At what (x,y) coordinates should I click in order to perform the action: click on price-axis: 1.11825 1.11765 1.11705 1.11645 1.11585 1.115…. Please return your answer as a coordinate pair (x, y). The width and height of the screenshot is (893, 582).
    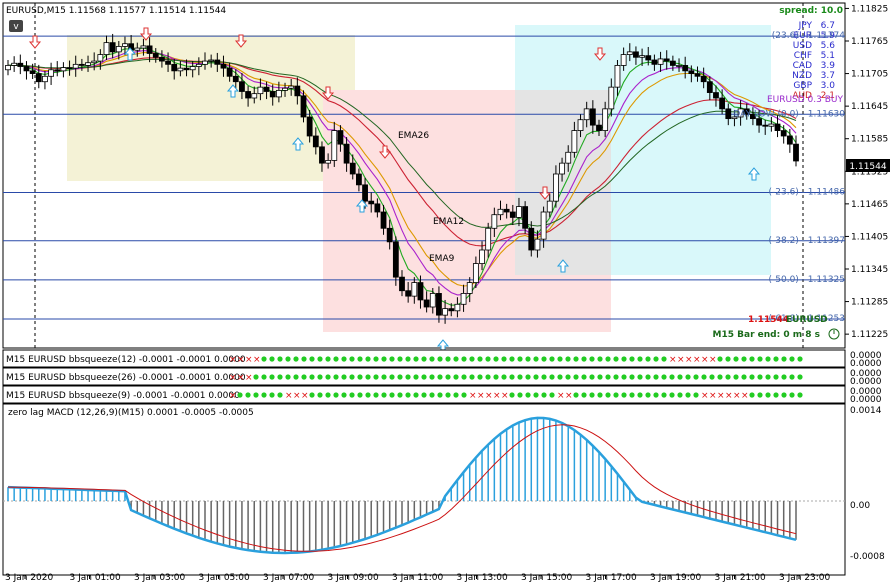
    Looking at the image, I should click on (866, 172).